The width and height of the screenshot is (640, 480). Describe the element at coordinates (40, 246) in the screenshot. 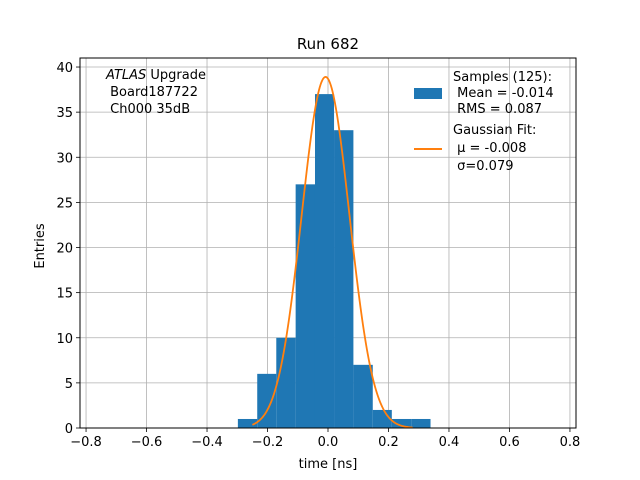

I see `y-axis-label: Entries` at that location.